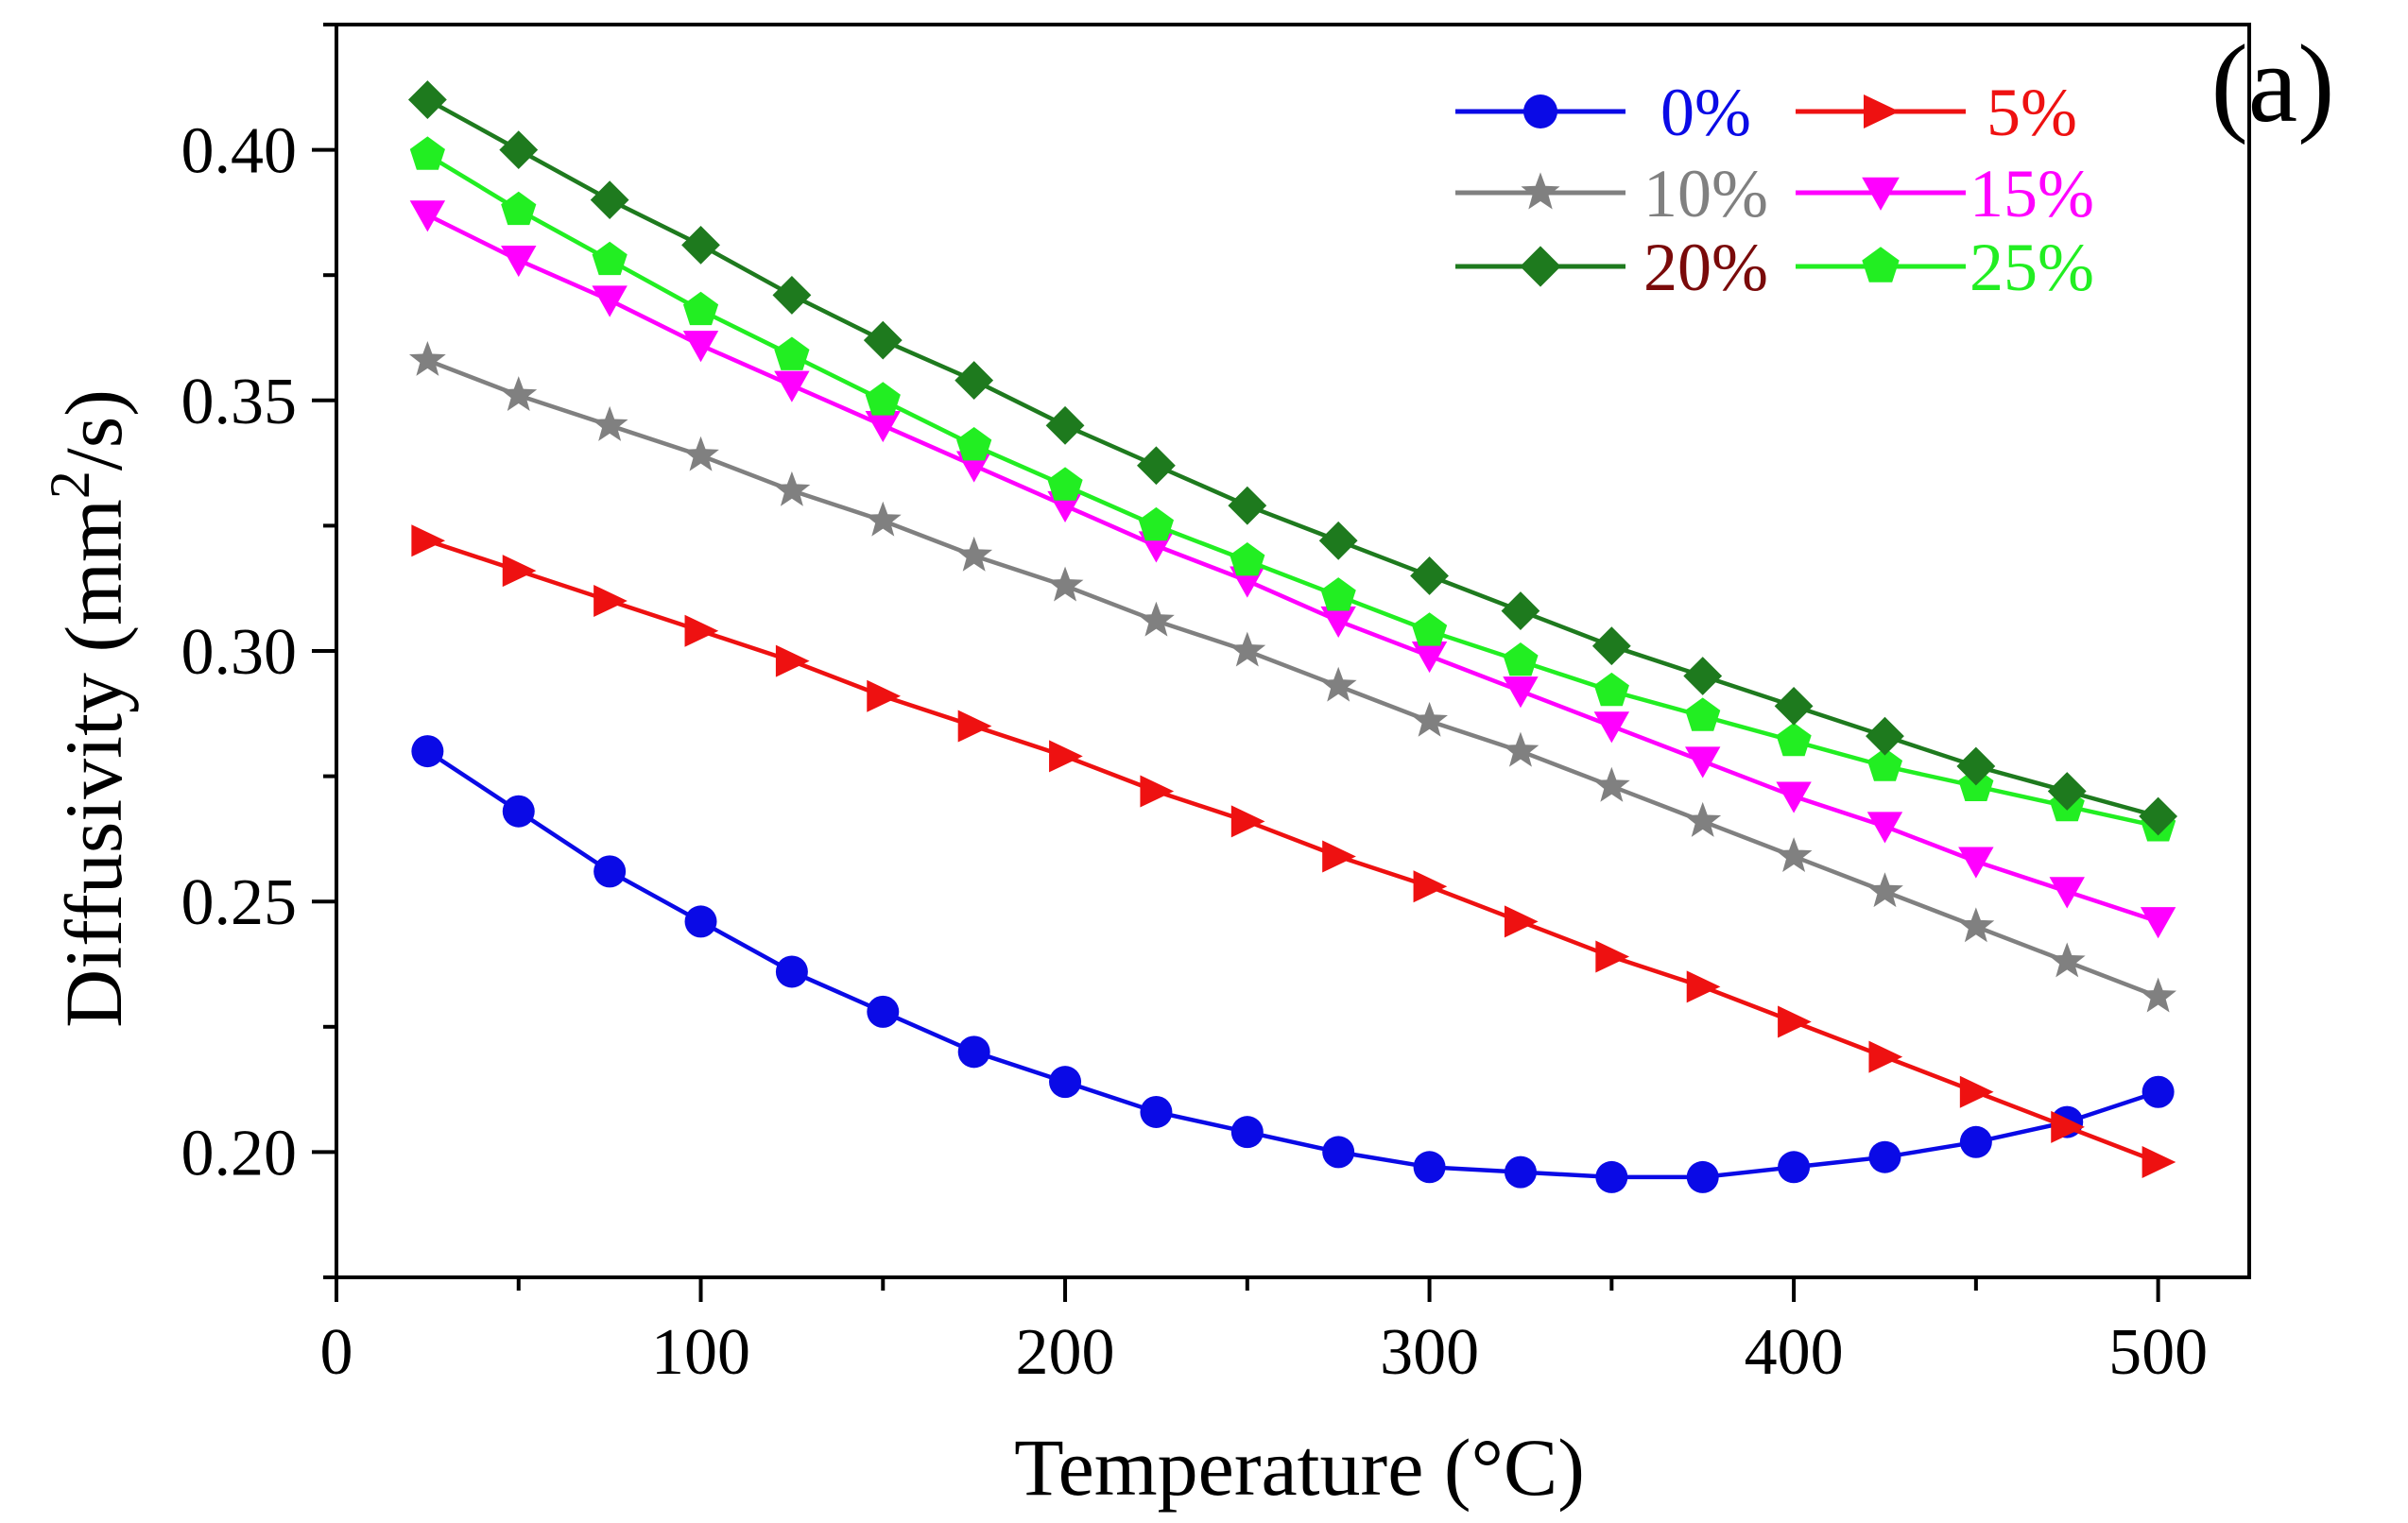  I want to click on x-axis-title: Temperature (°C), so click(1299, 1467).